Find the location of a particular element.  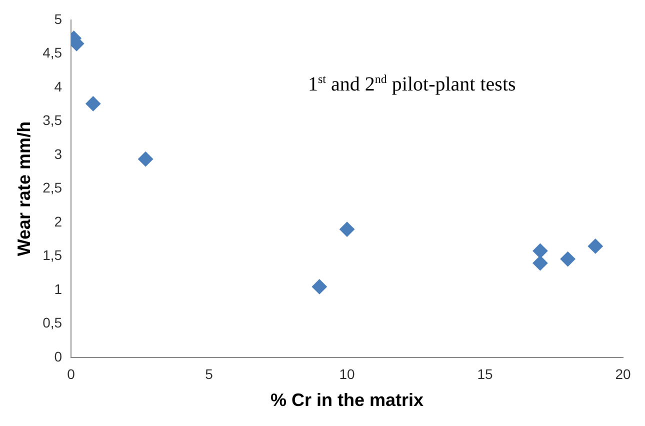

y-tick-label: 1,5 is located at coordinates (52, 255).